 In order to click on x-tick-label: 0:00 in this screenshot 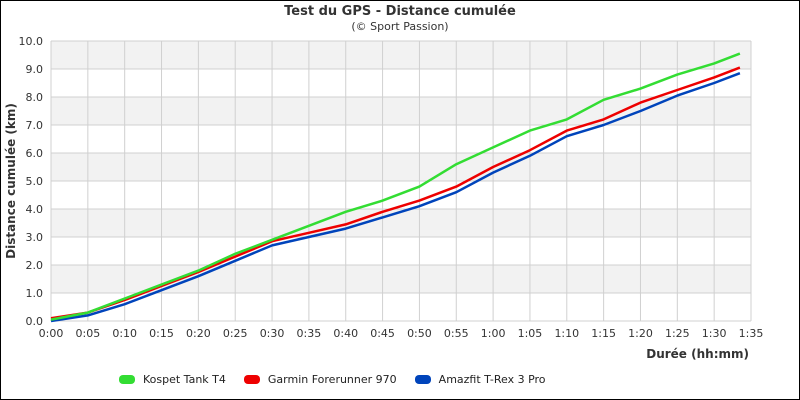, I will do `click(51, 333)`.